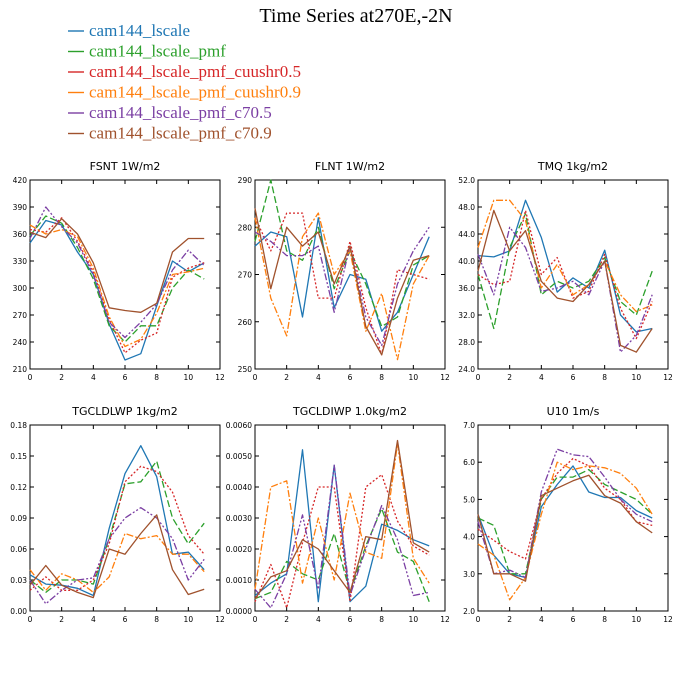 This screenshot has width=700, height=700. I want to click on y-tick-label: 40.0, so click(466, 261).